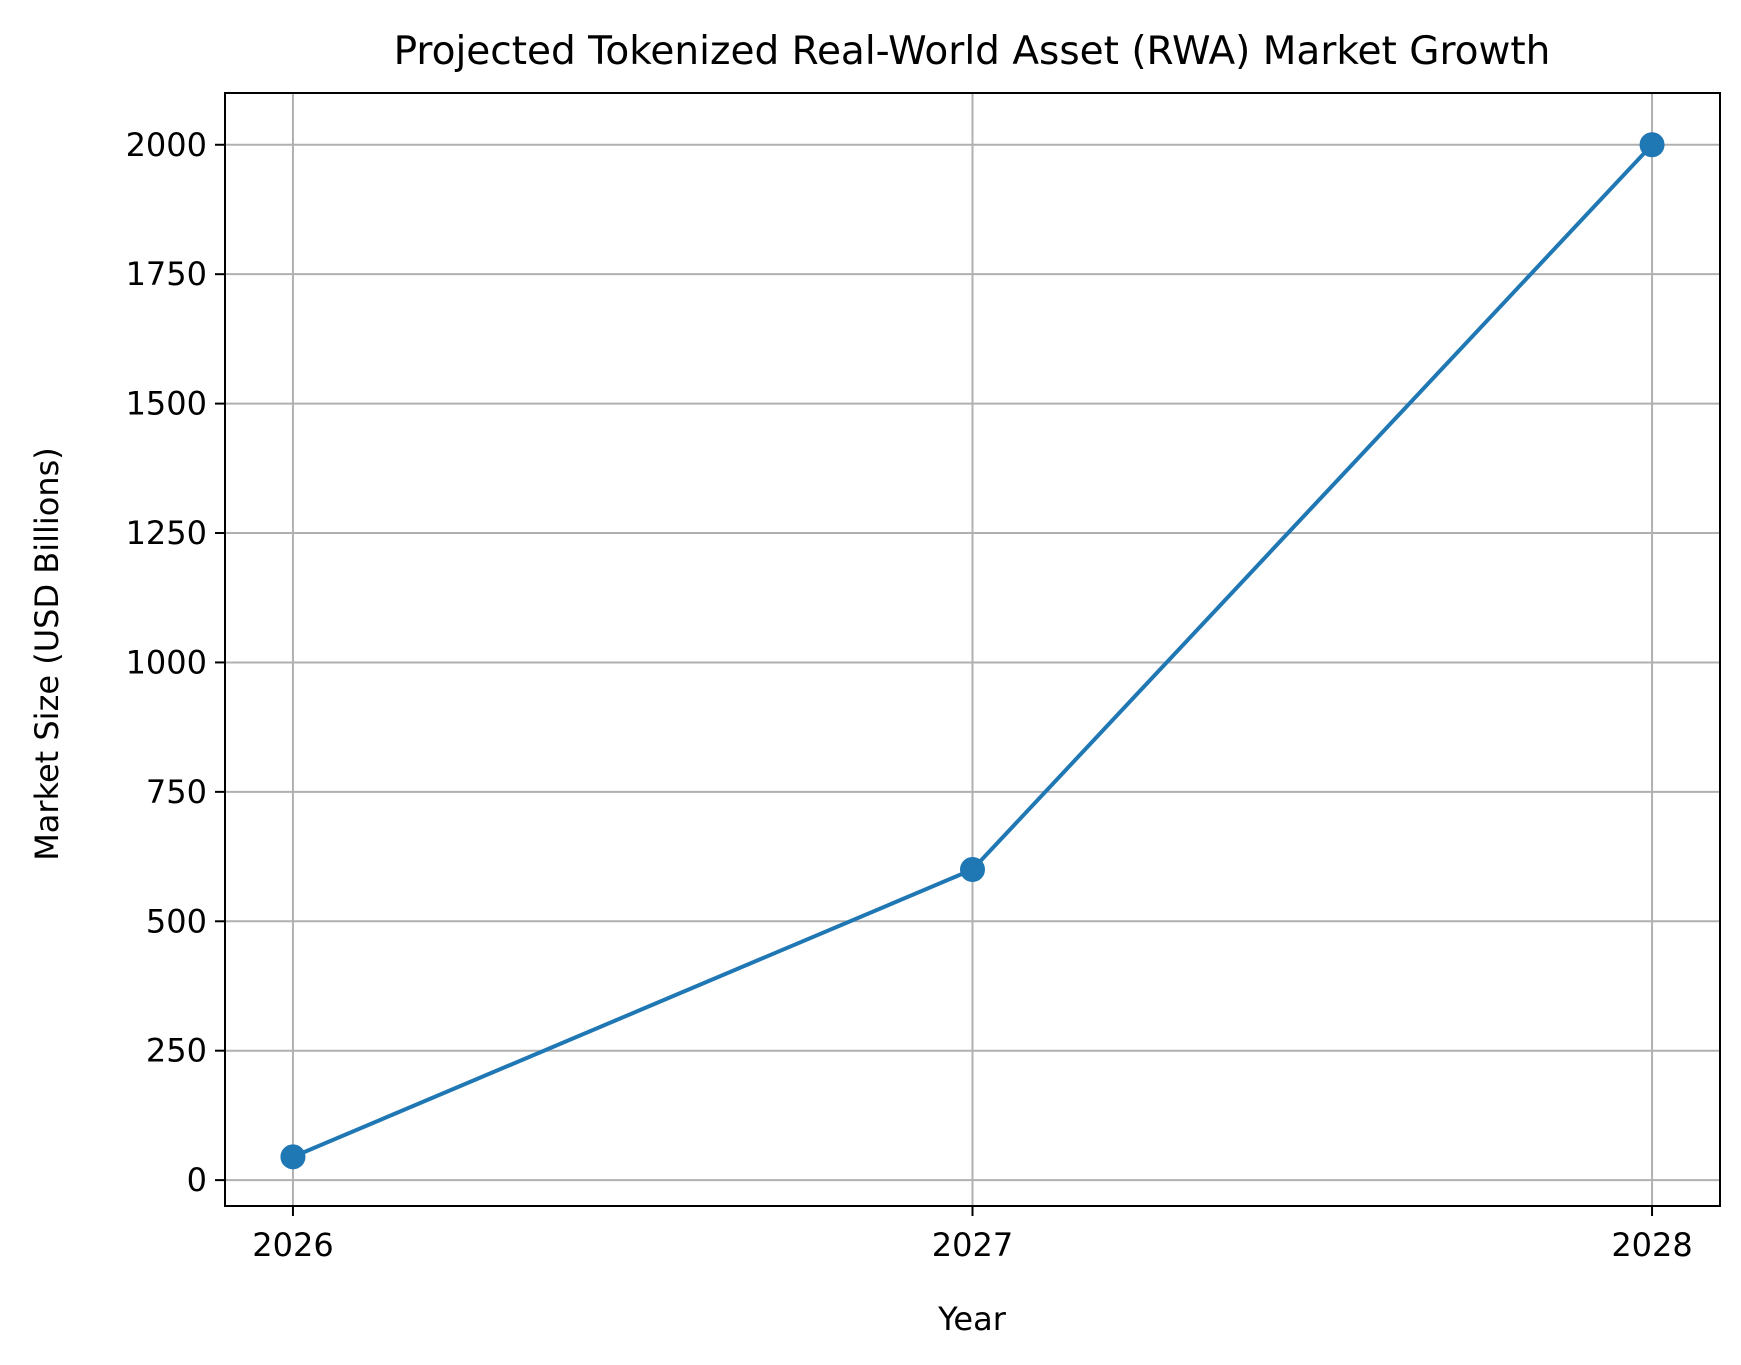 This screenshot has height=1365, width=1741. I want to click on x-tick-label: 2027, so click(972, 1245).